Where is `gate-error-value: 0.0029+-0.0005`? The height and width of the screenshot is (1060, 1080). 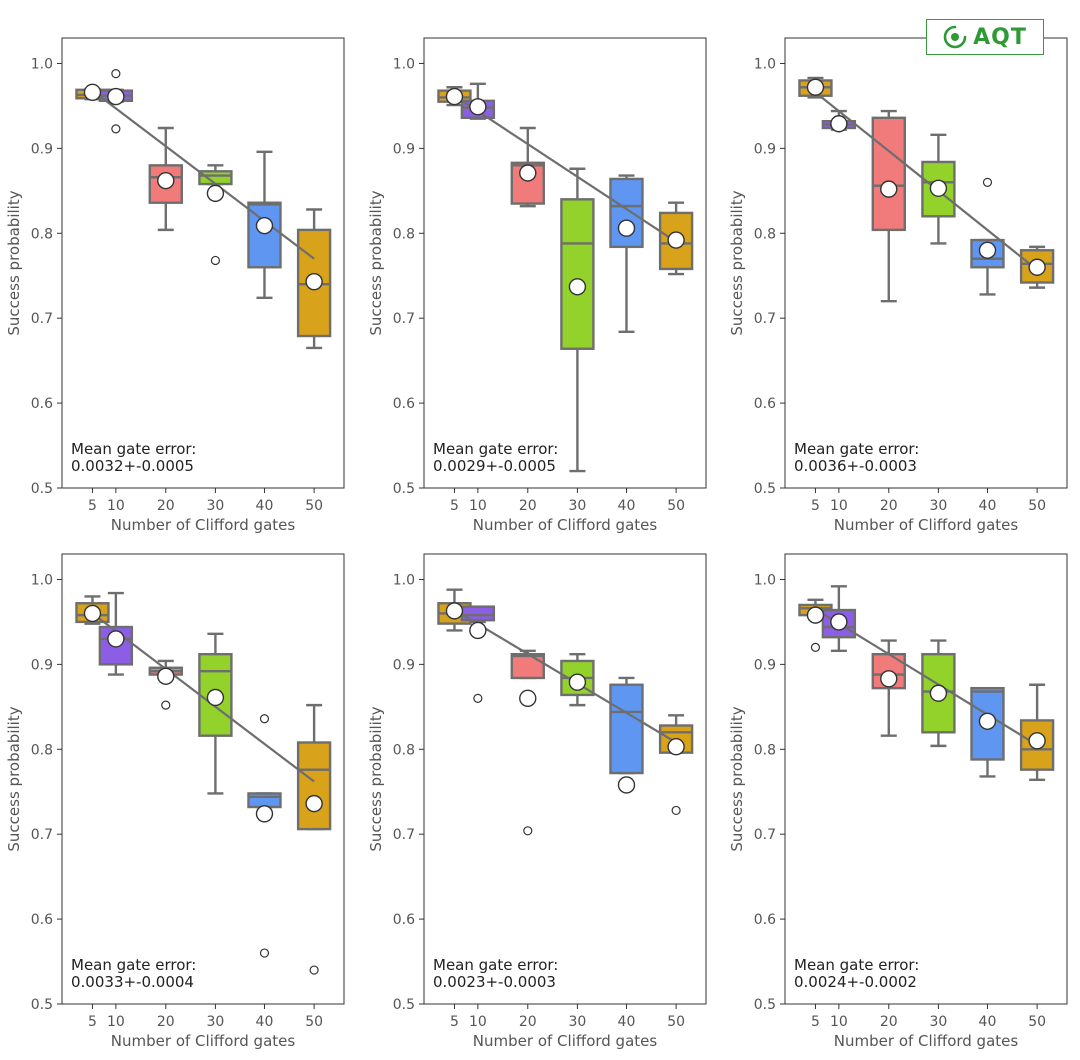
gate-error-value: 0.0029+-0.0005 is located at coordinates (494, 466).